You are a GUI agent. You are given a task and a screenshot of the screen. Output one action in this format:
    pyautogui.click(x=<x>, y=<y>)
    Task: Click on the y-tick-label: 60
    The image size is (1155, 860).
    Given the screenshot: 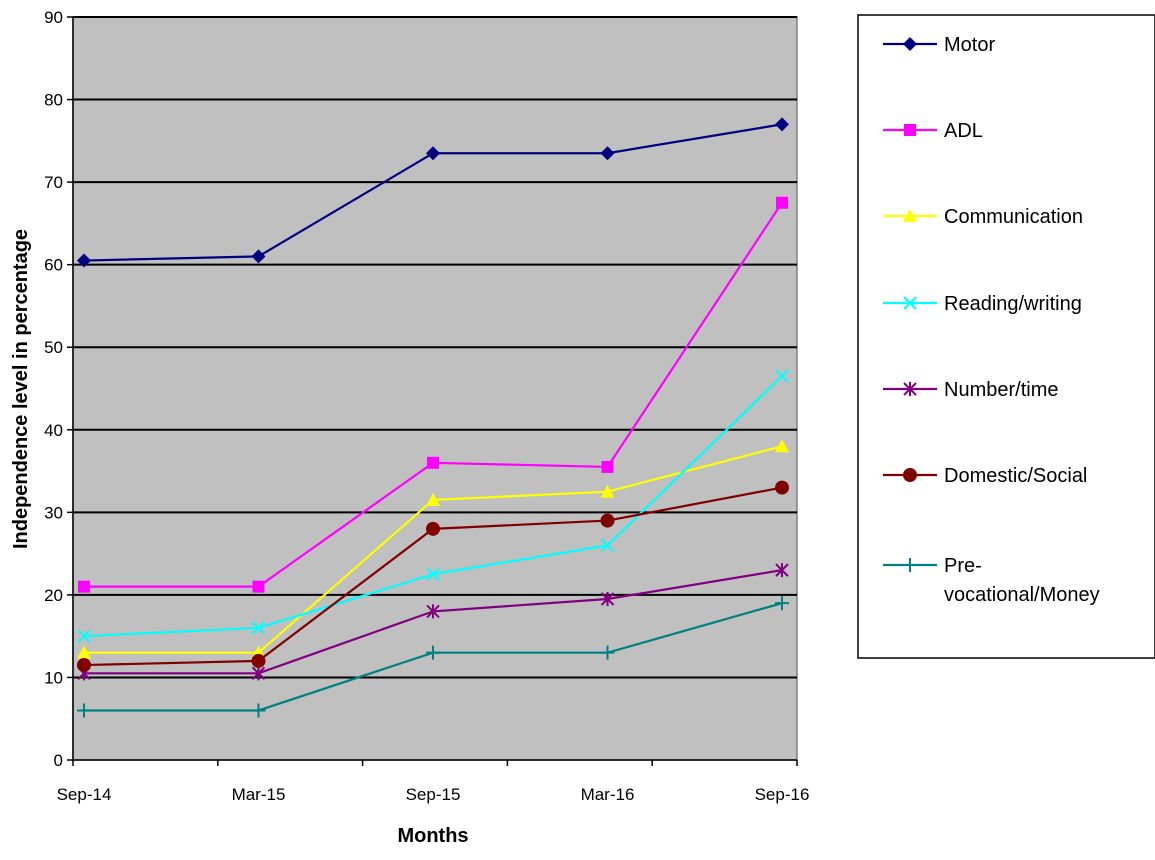 What is the action you would take?
    pyautogui.click(x=53, y=265)
    